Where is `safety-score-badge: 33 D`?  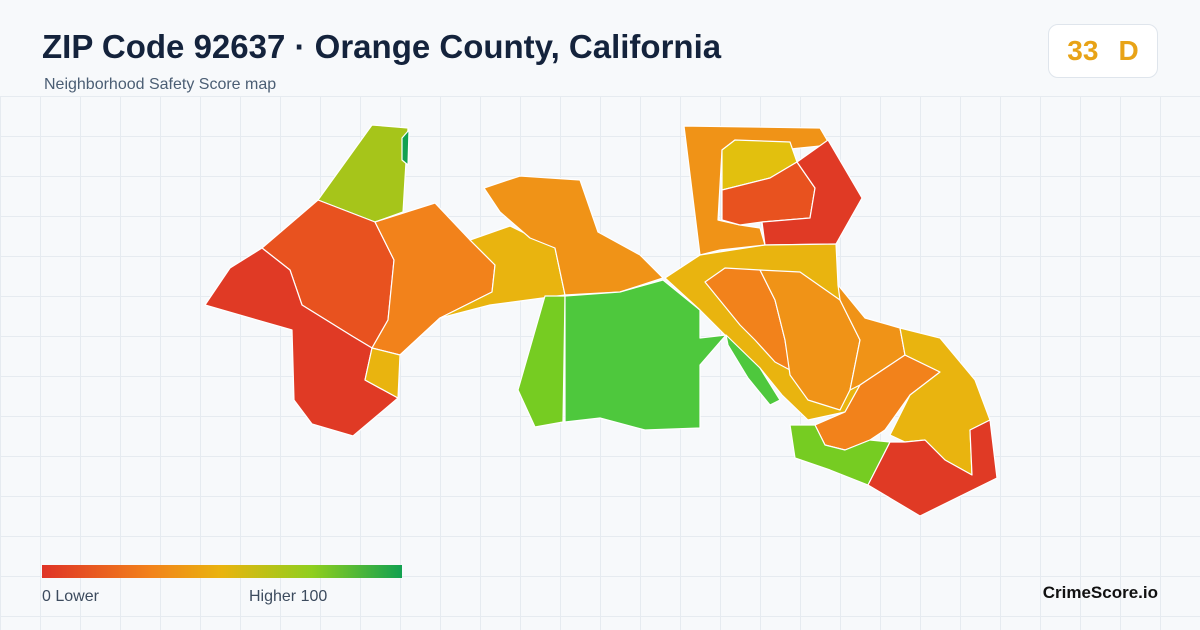 safety-score-badge: 33 D is located at coordinates (1103, 51).